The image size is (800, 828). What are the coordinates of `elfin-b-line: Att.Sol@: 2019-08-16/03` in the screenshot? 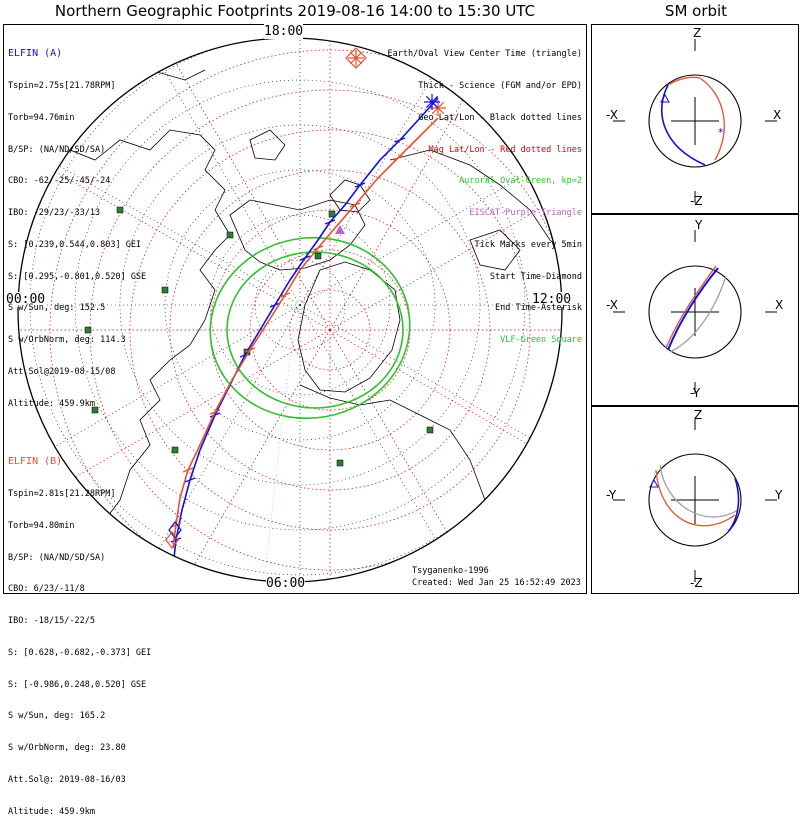 It's located at (67, 780).